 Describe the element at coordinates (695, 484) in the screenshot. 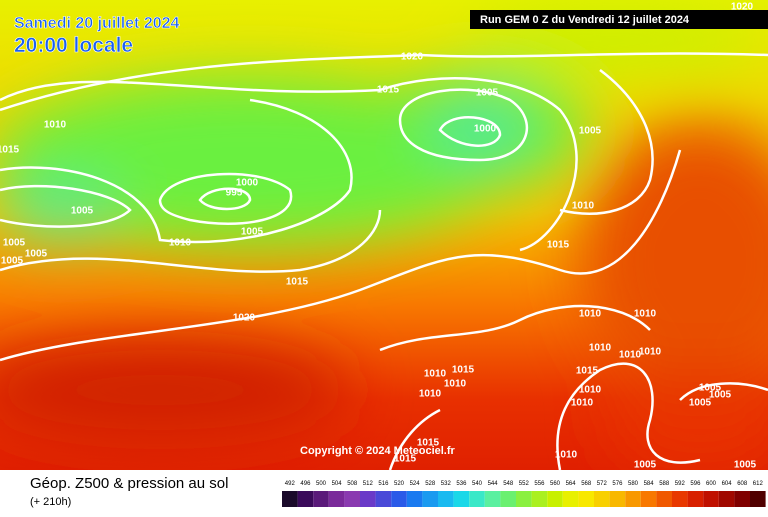

I see `scale-label: 596` at that location.